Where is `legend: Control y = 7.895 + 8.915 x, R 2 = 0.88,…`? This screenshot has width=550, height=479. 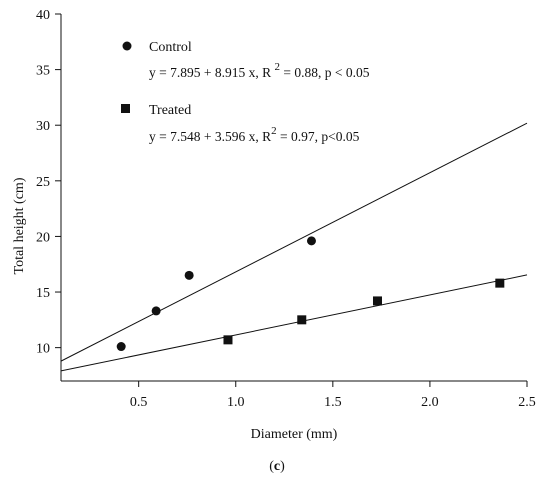 legend: Control y = 7.895 + 8.915 x, R 2 = 0.88,… is located at coordinates (245, 92).